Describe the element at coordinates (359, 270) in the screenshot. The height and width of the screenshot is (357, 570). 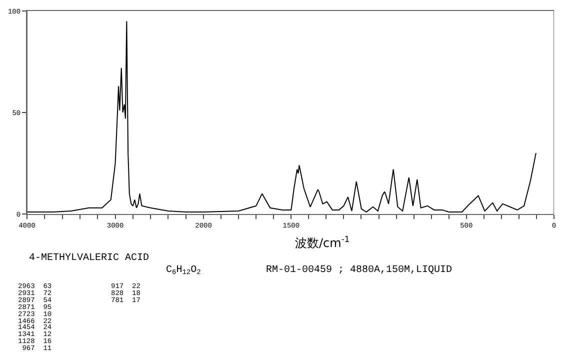
I see `text: RM-01-00459 ; 4880A,150M,LIQUID` at that location.